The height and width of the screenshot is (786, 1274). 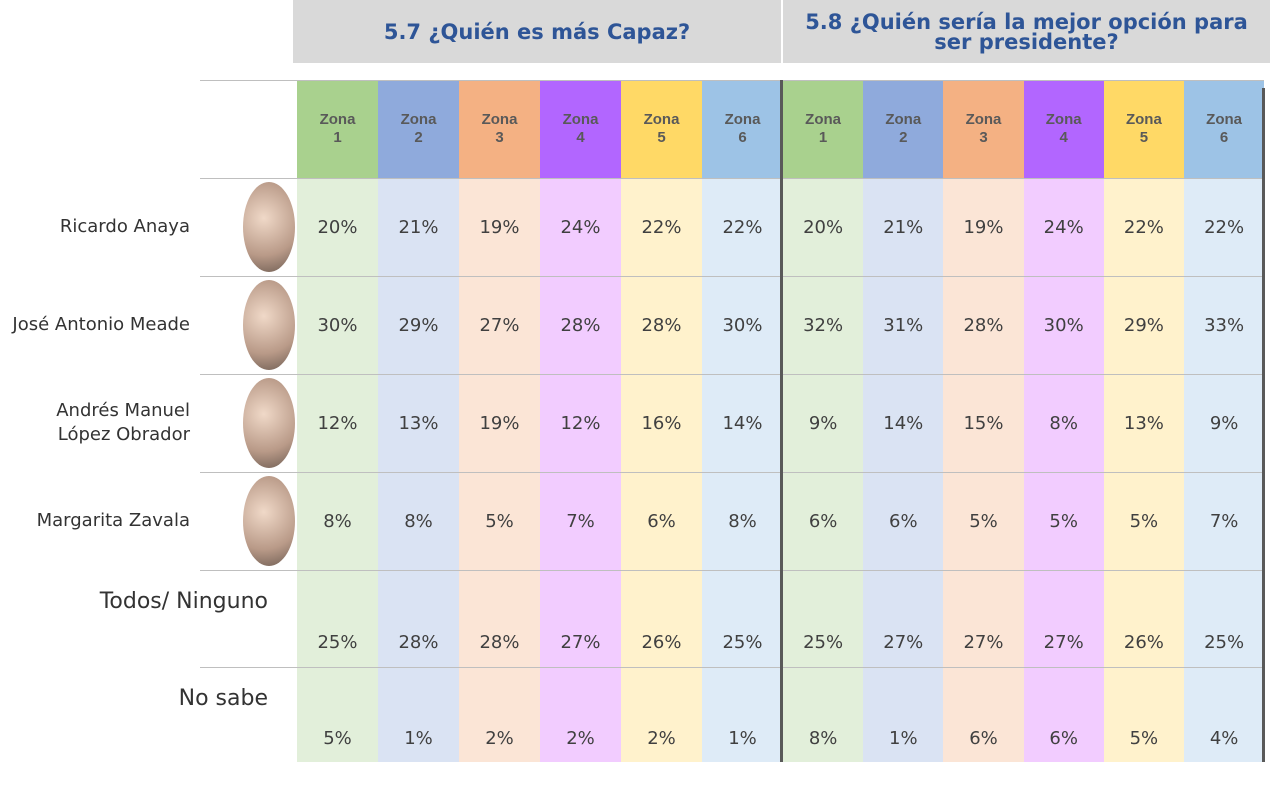 I want to click on cell-value: 15%, so click(x=983, y=423).